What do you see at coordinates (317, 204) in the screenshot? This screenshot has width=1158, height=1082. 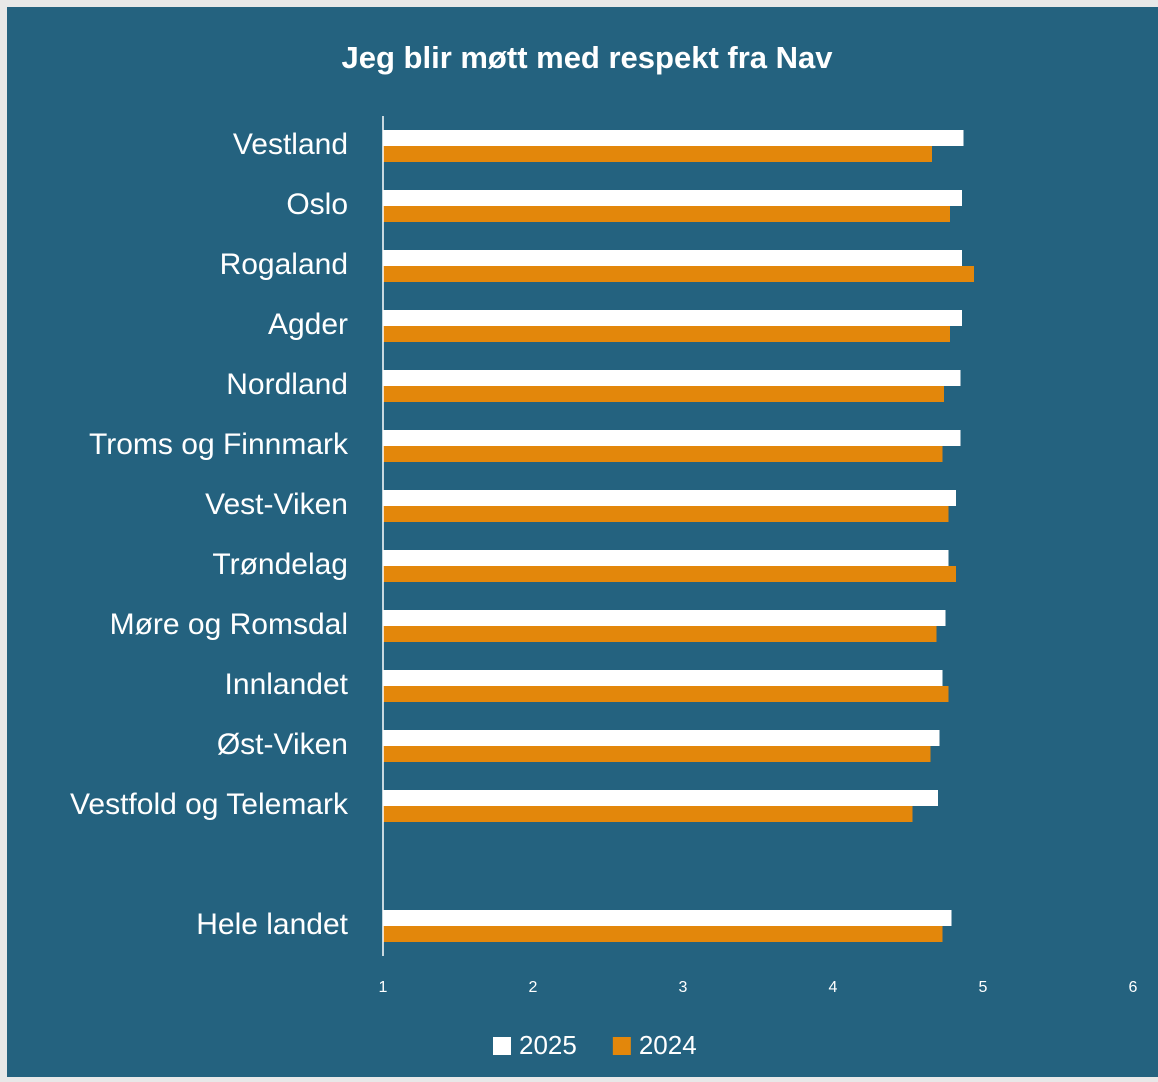 I see `y-tick-label: Oslo` at bounding box center [317, 204].